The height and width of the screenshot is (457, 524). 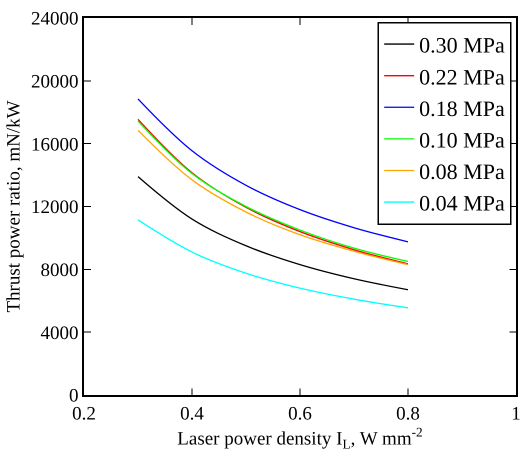 I want to click on x-tick-label: 0.6, so click(x=300, y=414).